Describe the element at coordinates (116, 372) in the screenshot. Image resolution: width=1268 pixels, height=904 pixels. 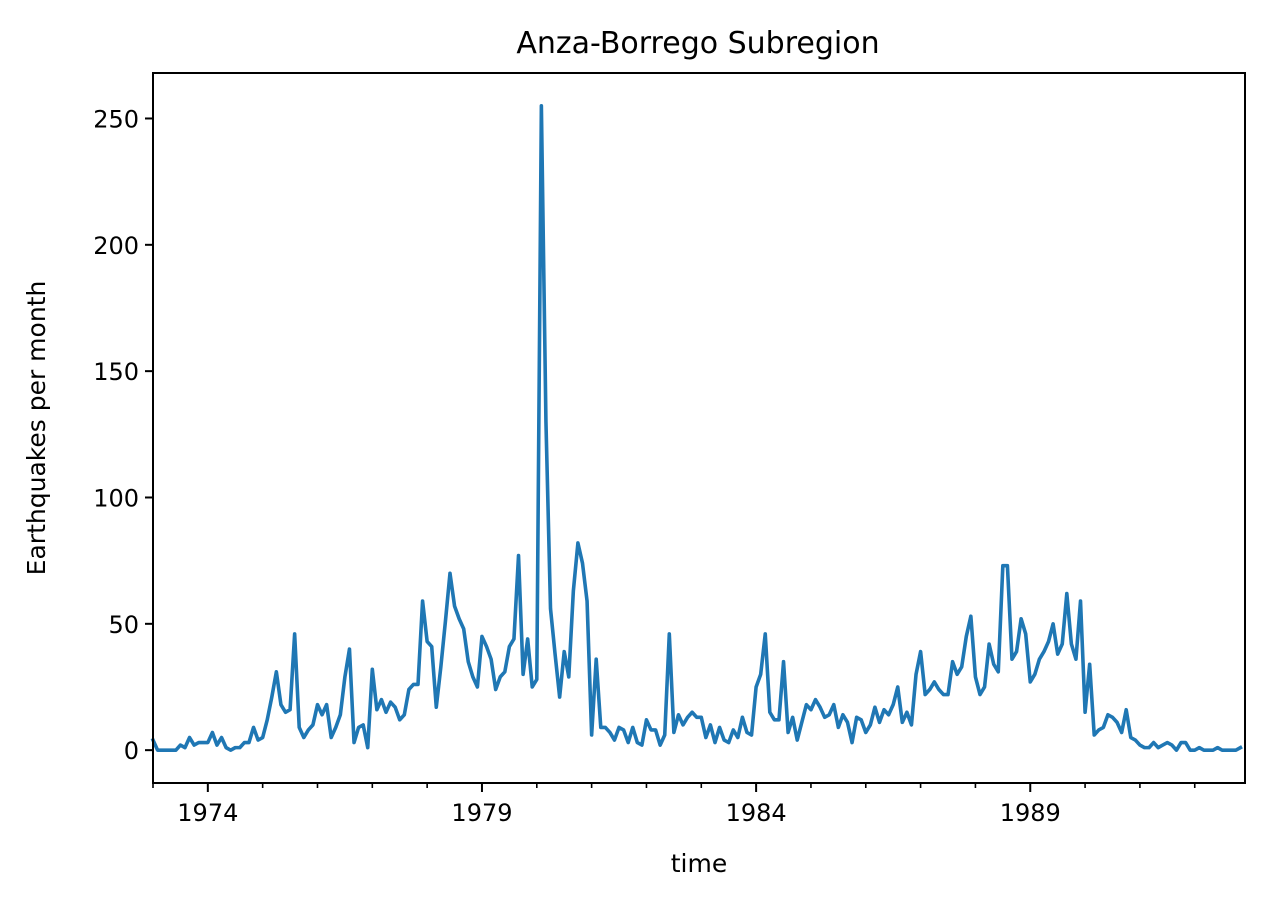
I see `y-tick-label: 150` at that location.